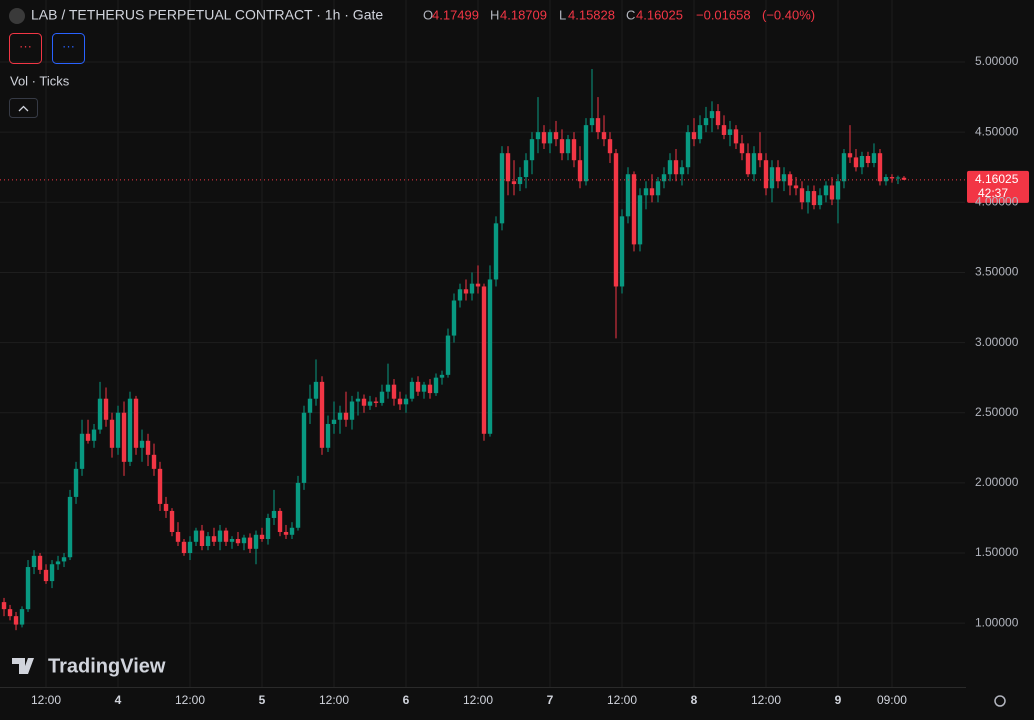 This screenshot has height=720, width=1034. What do you see at coordinates (1000, 701) in the screenshot?
I see `settings-icon` at bounding box center [1000, 701].